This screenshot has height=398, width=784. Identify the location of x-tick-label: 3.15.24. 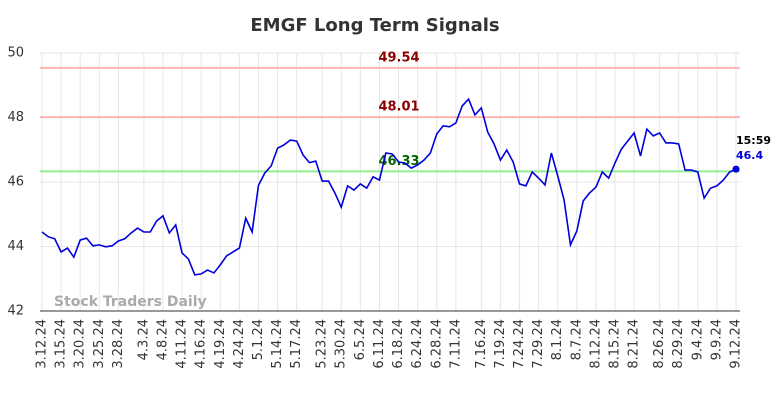
(61, 344).